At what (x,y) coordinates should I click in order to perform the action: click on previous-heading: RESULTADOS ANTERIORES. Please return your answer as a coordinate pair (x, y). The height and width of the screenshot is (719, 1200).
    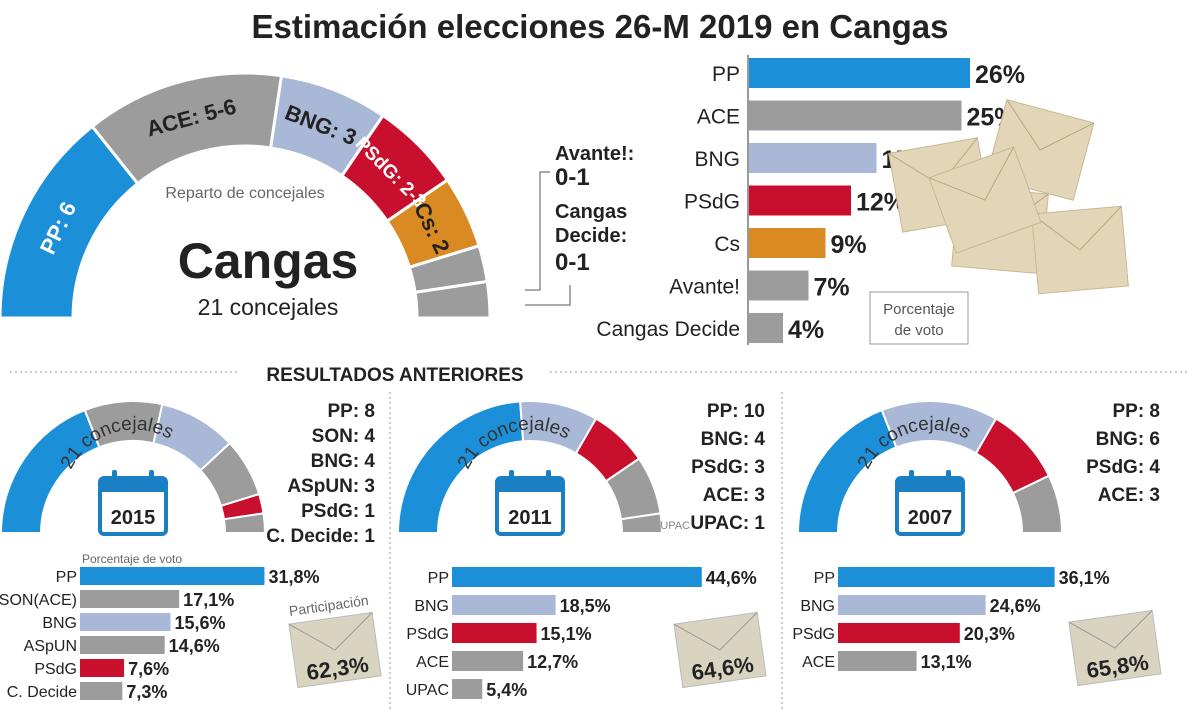
    Looking at the image, I should click on (394, 375).